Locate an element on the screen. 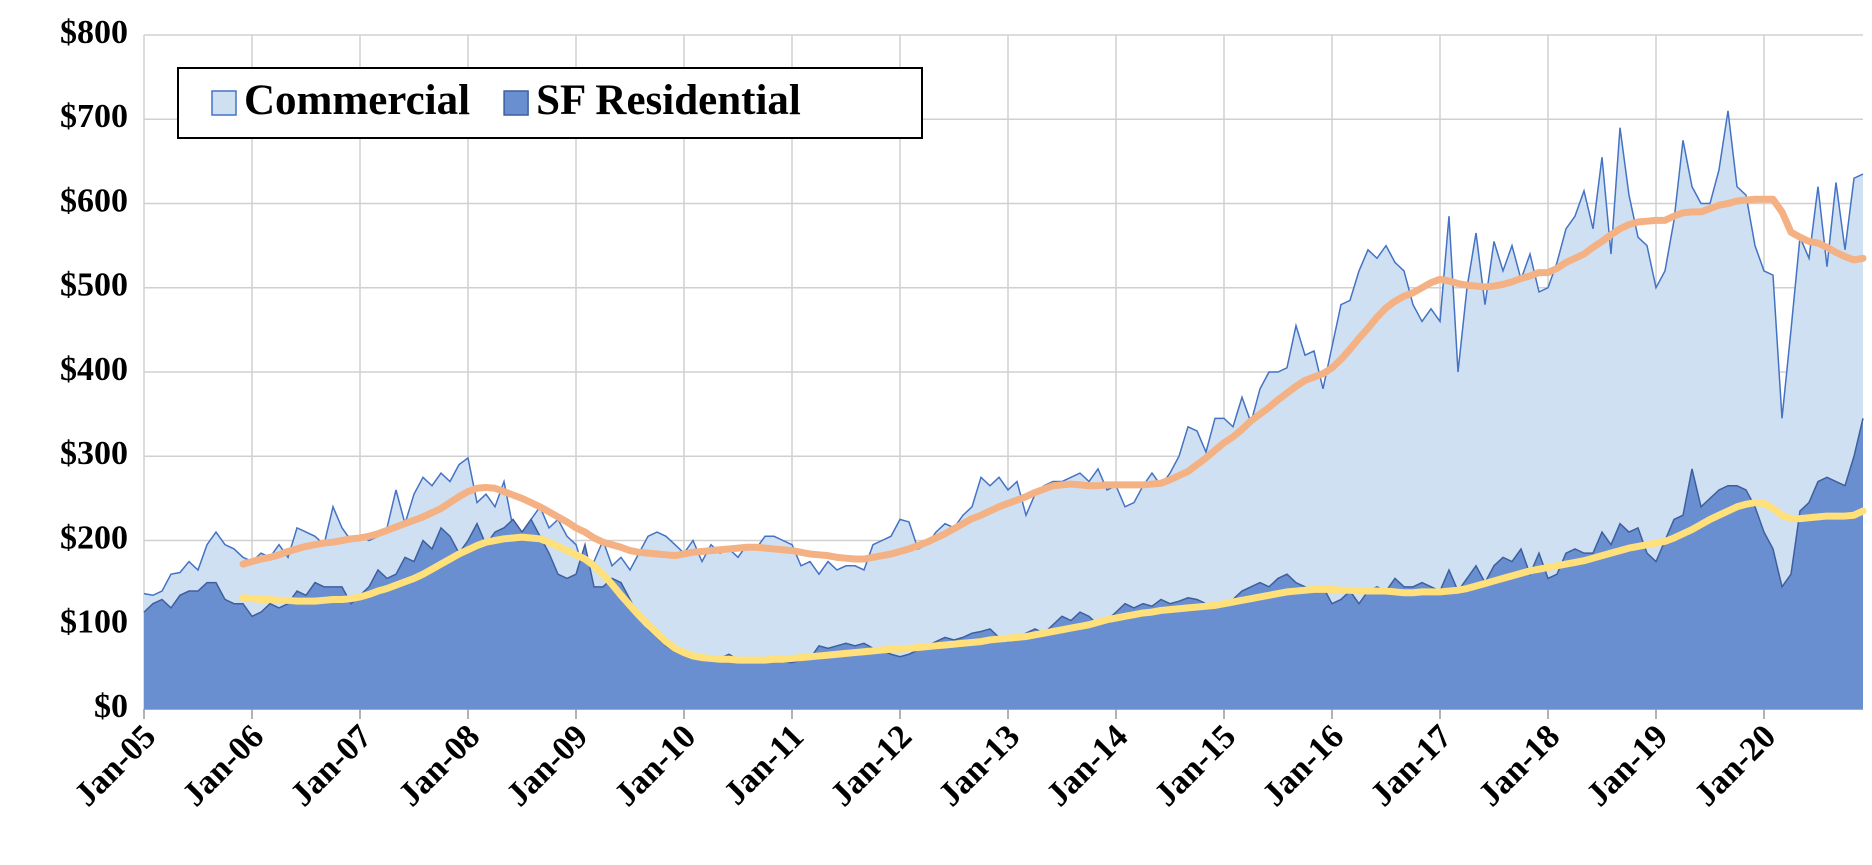 Image resolution: width=1872 pixels, height=865 pixels. x-tick-label: Jan-18 is located at coordinates (1520, 766).